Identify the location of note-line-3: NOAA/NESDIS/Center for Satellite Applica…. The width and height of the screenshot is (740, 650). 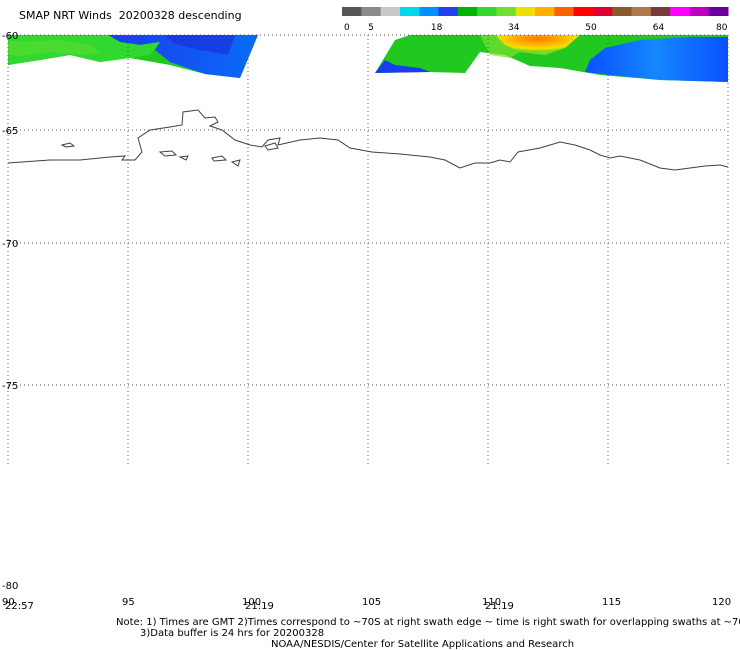
(423, 644).